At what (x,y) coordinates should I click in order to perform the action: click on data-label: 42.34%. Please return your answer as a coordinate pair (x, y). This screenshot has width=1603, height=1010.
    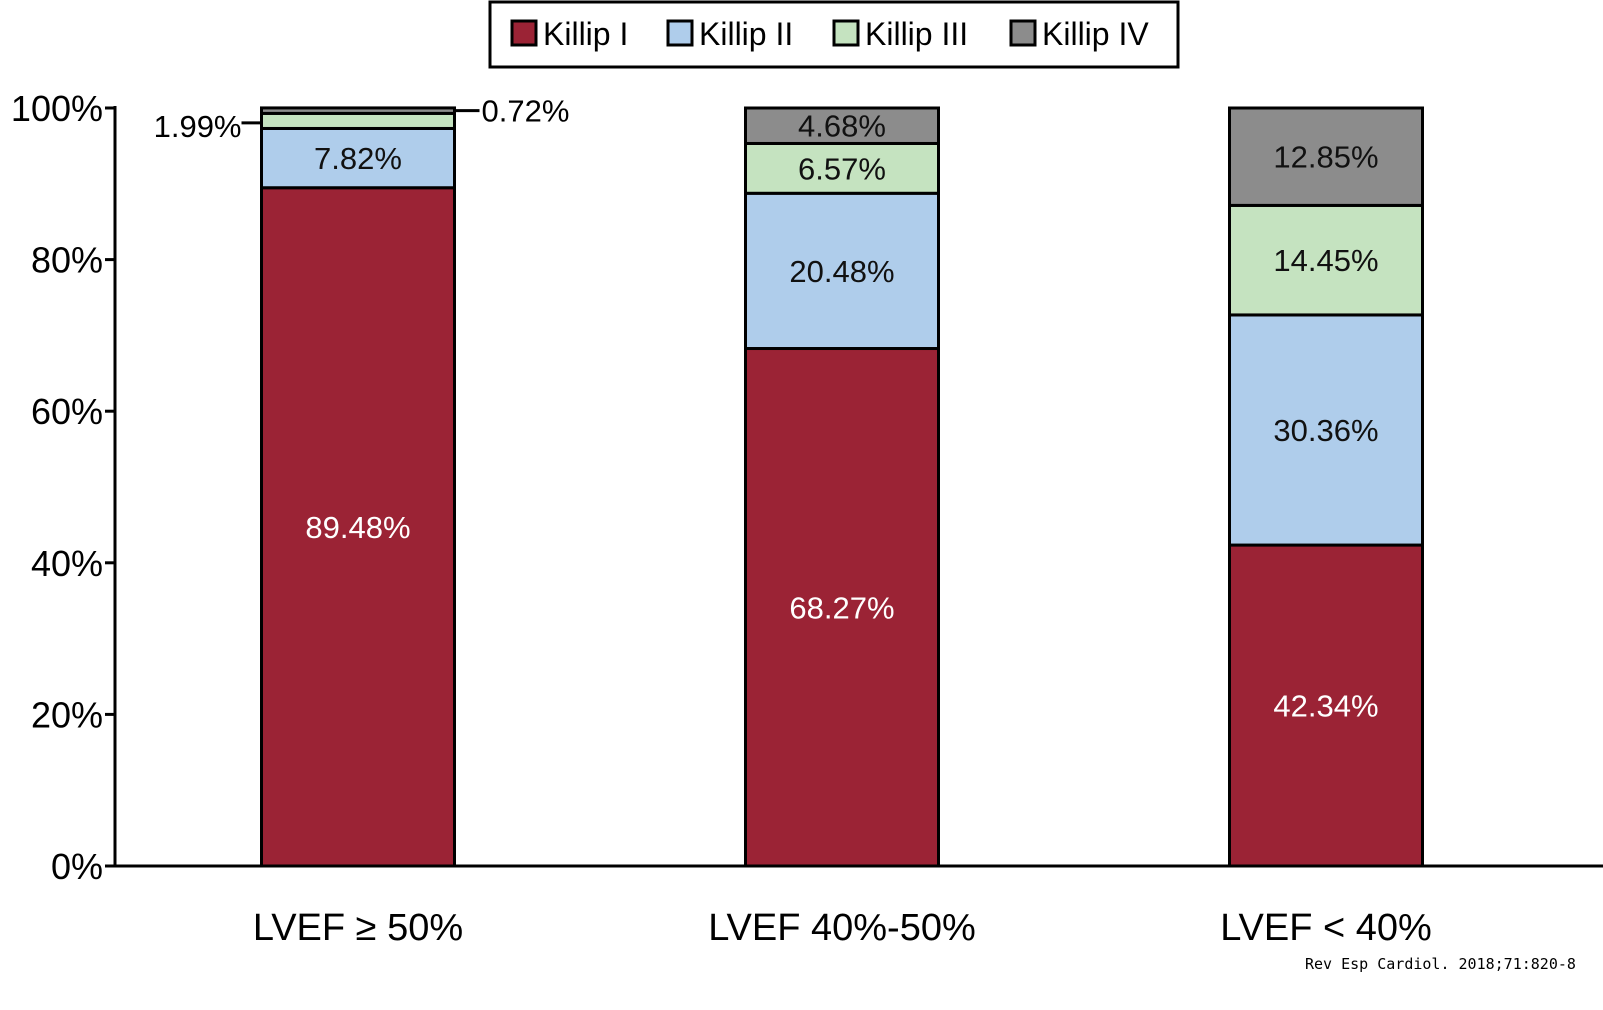
    Looking at the image, I should click on (1325, 706).